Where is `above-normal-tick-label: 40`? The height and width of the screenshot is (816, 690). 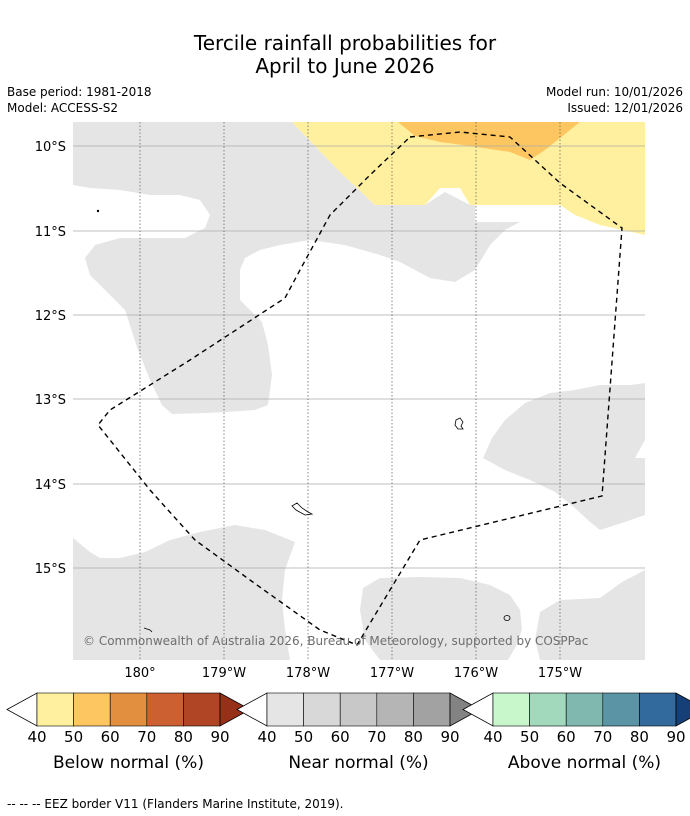 above-normal-tick-label: 40 is located at coordinates (493, 737).